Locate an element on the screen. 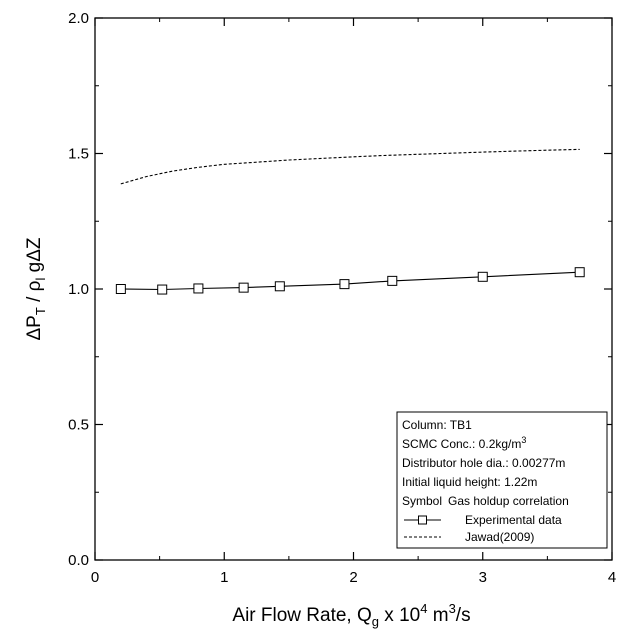 This screenshot has height=636, width=617. legend-header-symbol: Symbol is located at coordinates (422, 501).